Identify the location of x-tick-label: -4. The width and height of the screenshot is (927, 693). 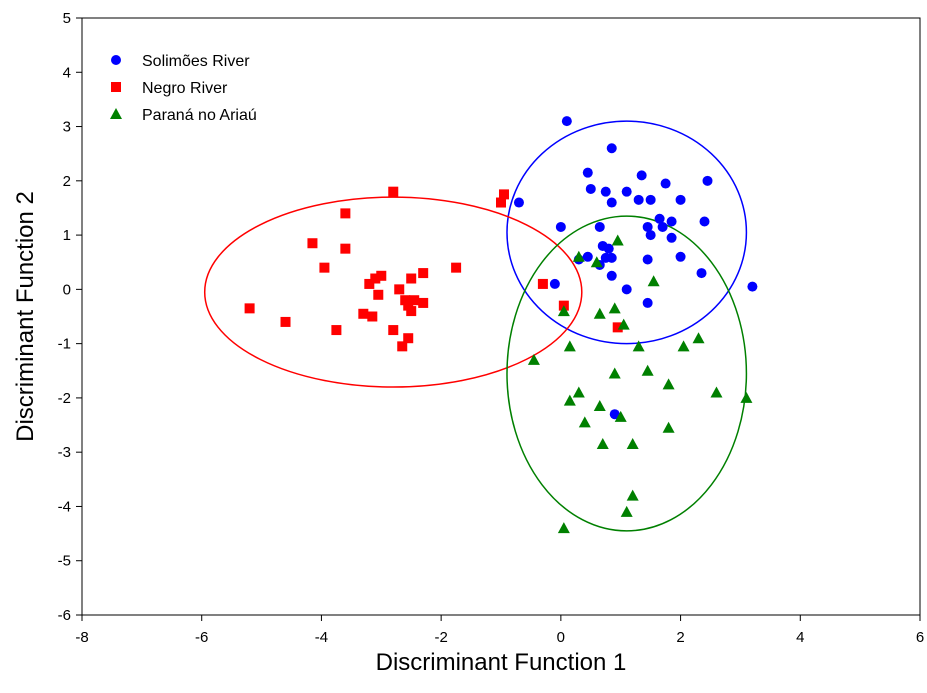
(321, 637).